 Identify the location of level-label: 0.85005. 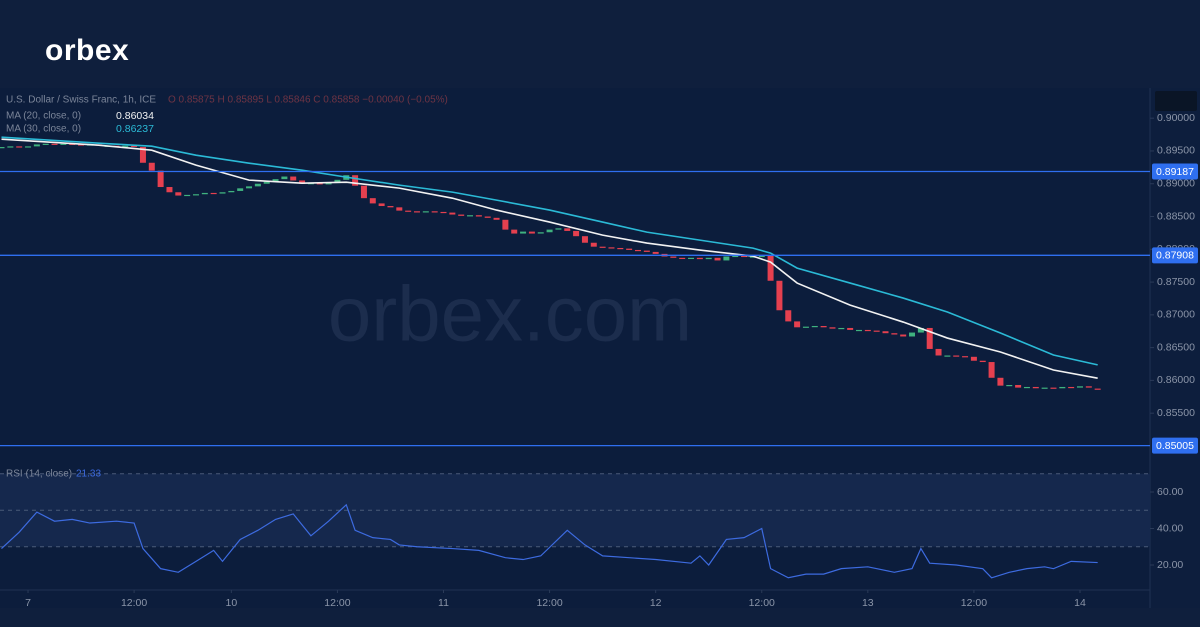
(1175, 446).